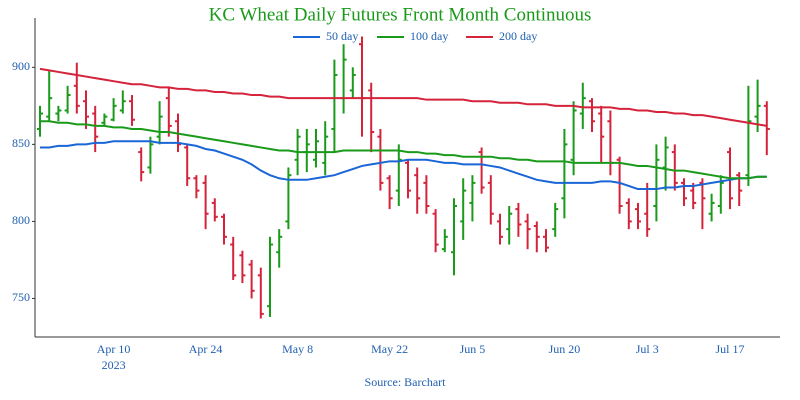 Image resolution: width=800 pixels, height=400 pixels. Describe the element at coordinates (206, 349) in the screenshot. I see `x-tick-label: Apr 24` at that location.